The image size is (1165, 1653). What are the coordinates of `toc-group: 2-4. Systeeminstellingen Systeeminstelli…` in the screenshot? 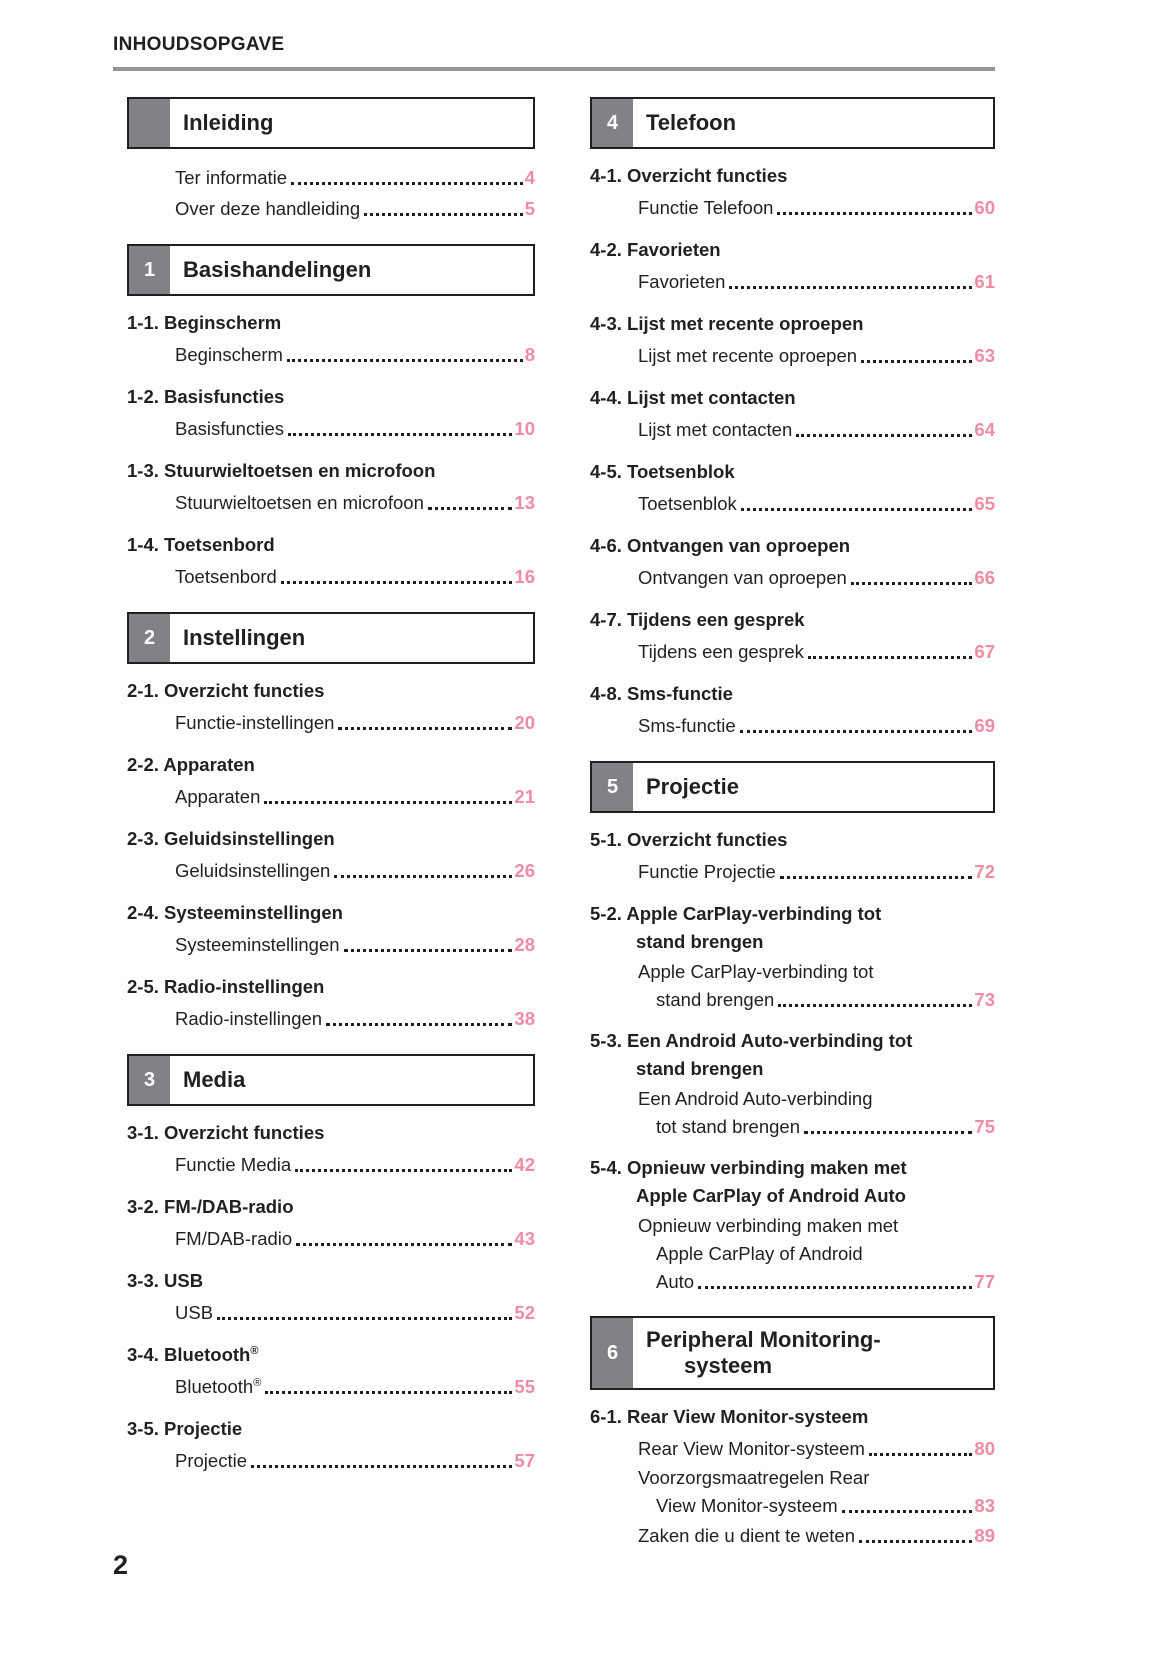 It's located at (331, 929).